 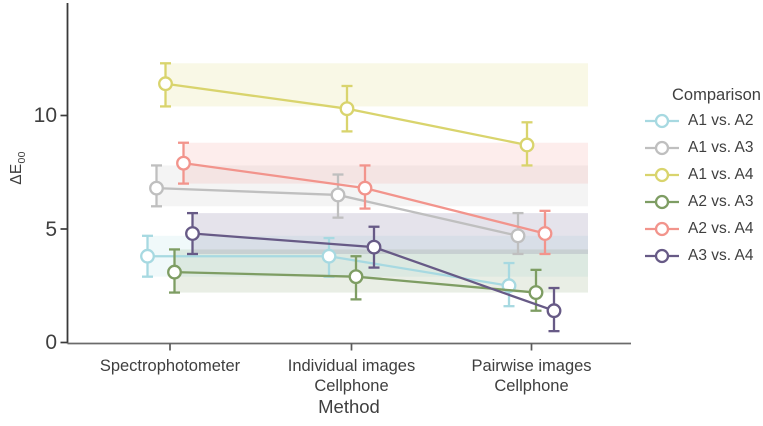 I want to click on y-axis-label: ΔE00, so click(x=18, y=168).